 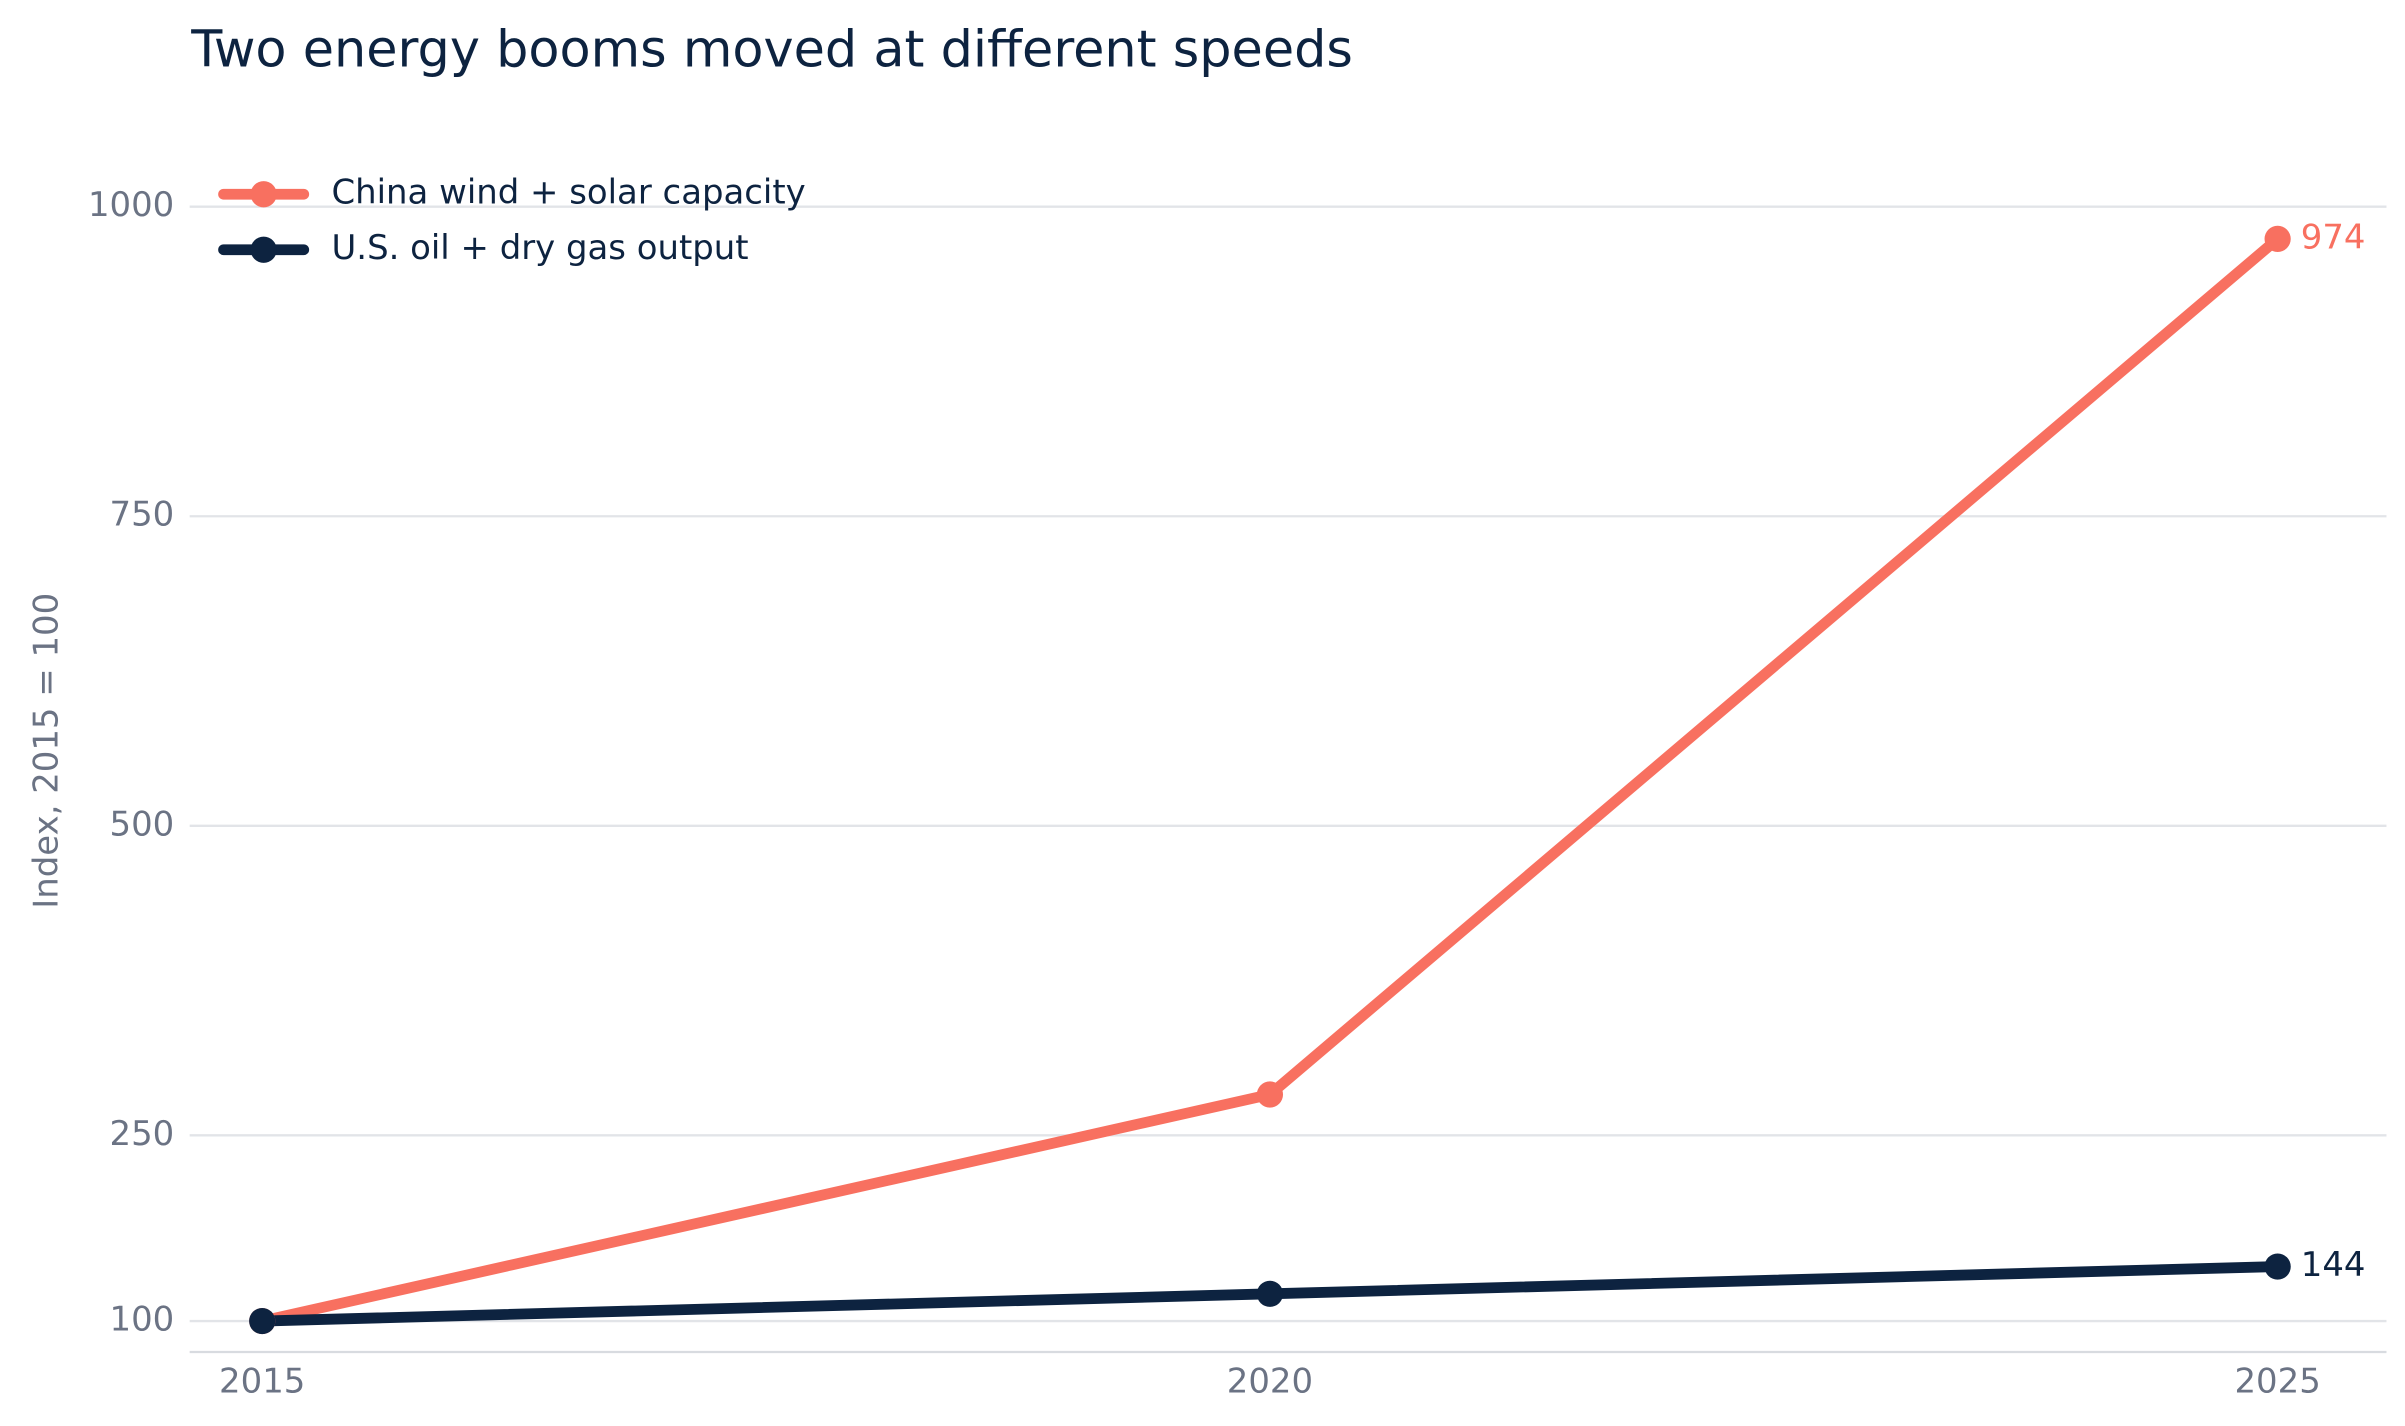 What do you see at coordinates (262, 1380) in the screenshot?
I see `x-tick-label: 2015` at bounding box center [262, 1380].